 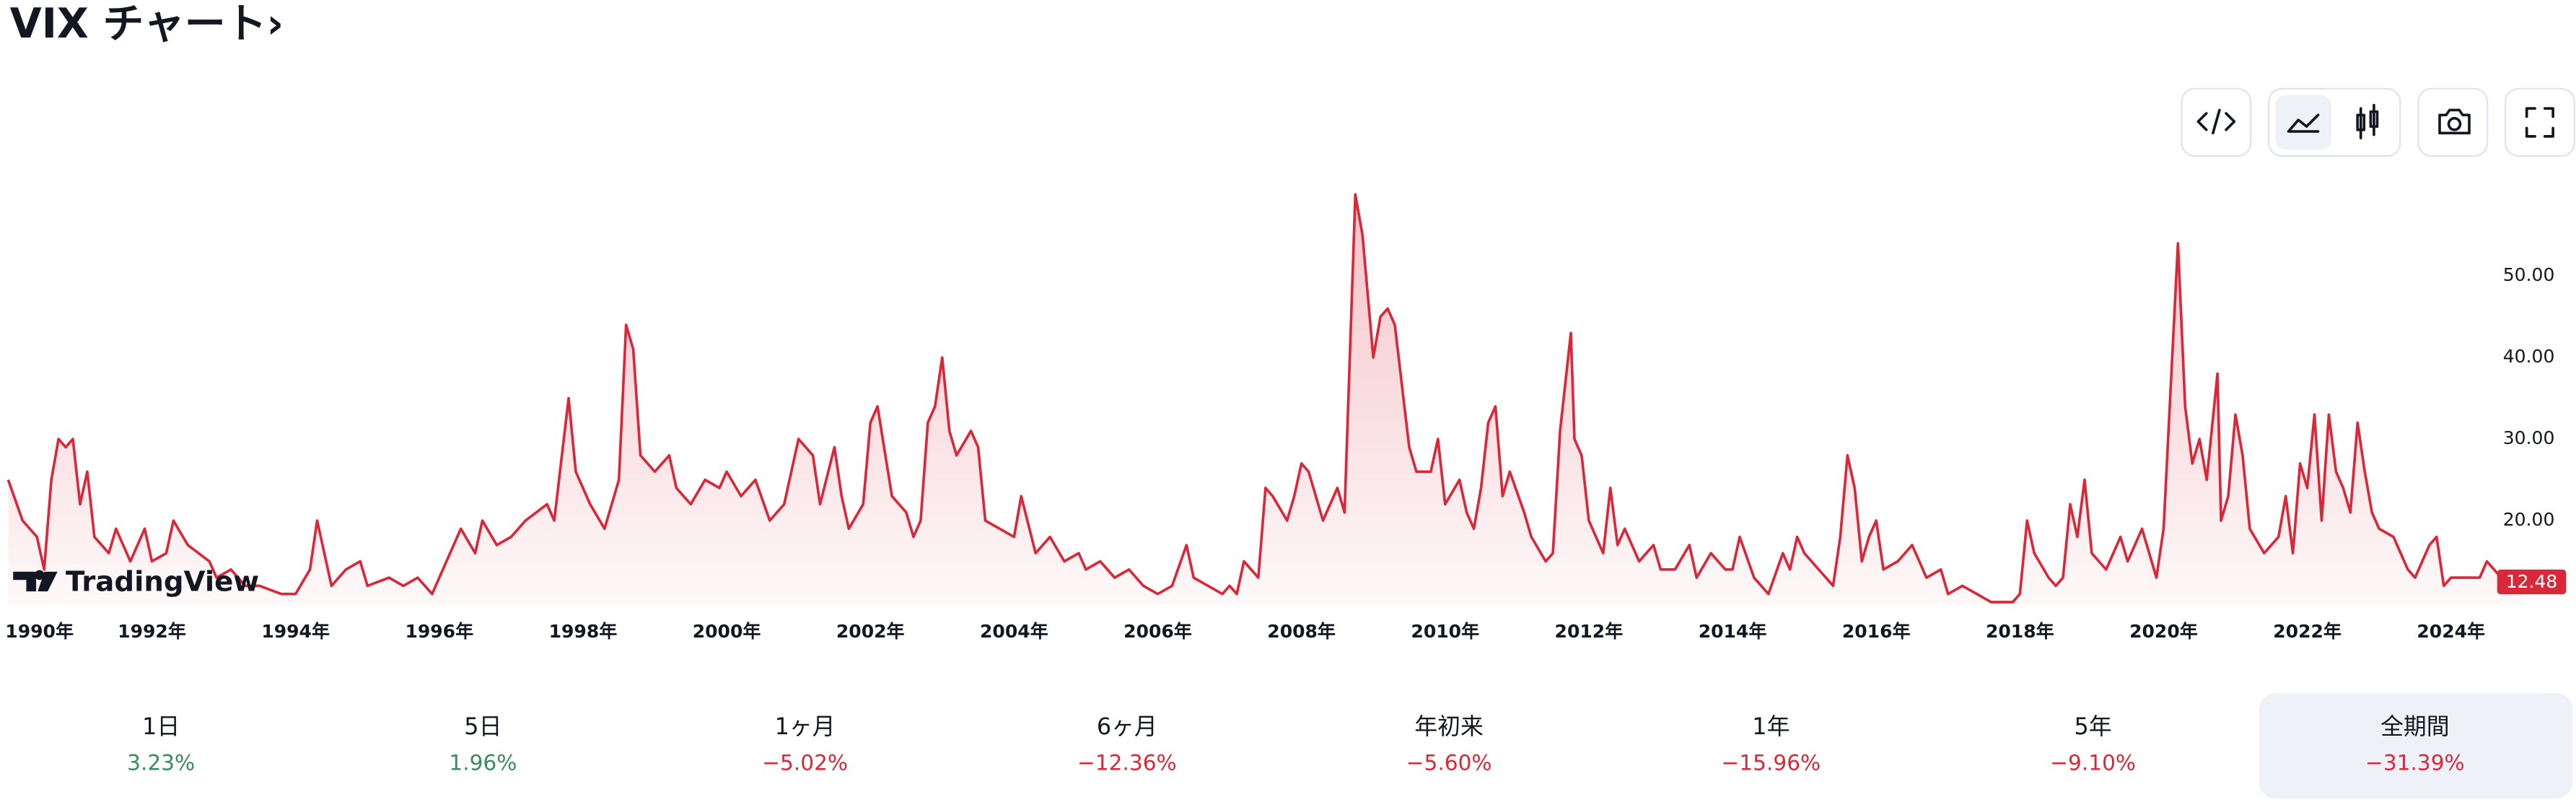 I want to click on y-tick-label: 50.00, so click(x=2529, y=274).